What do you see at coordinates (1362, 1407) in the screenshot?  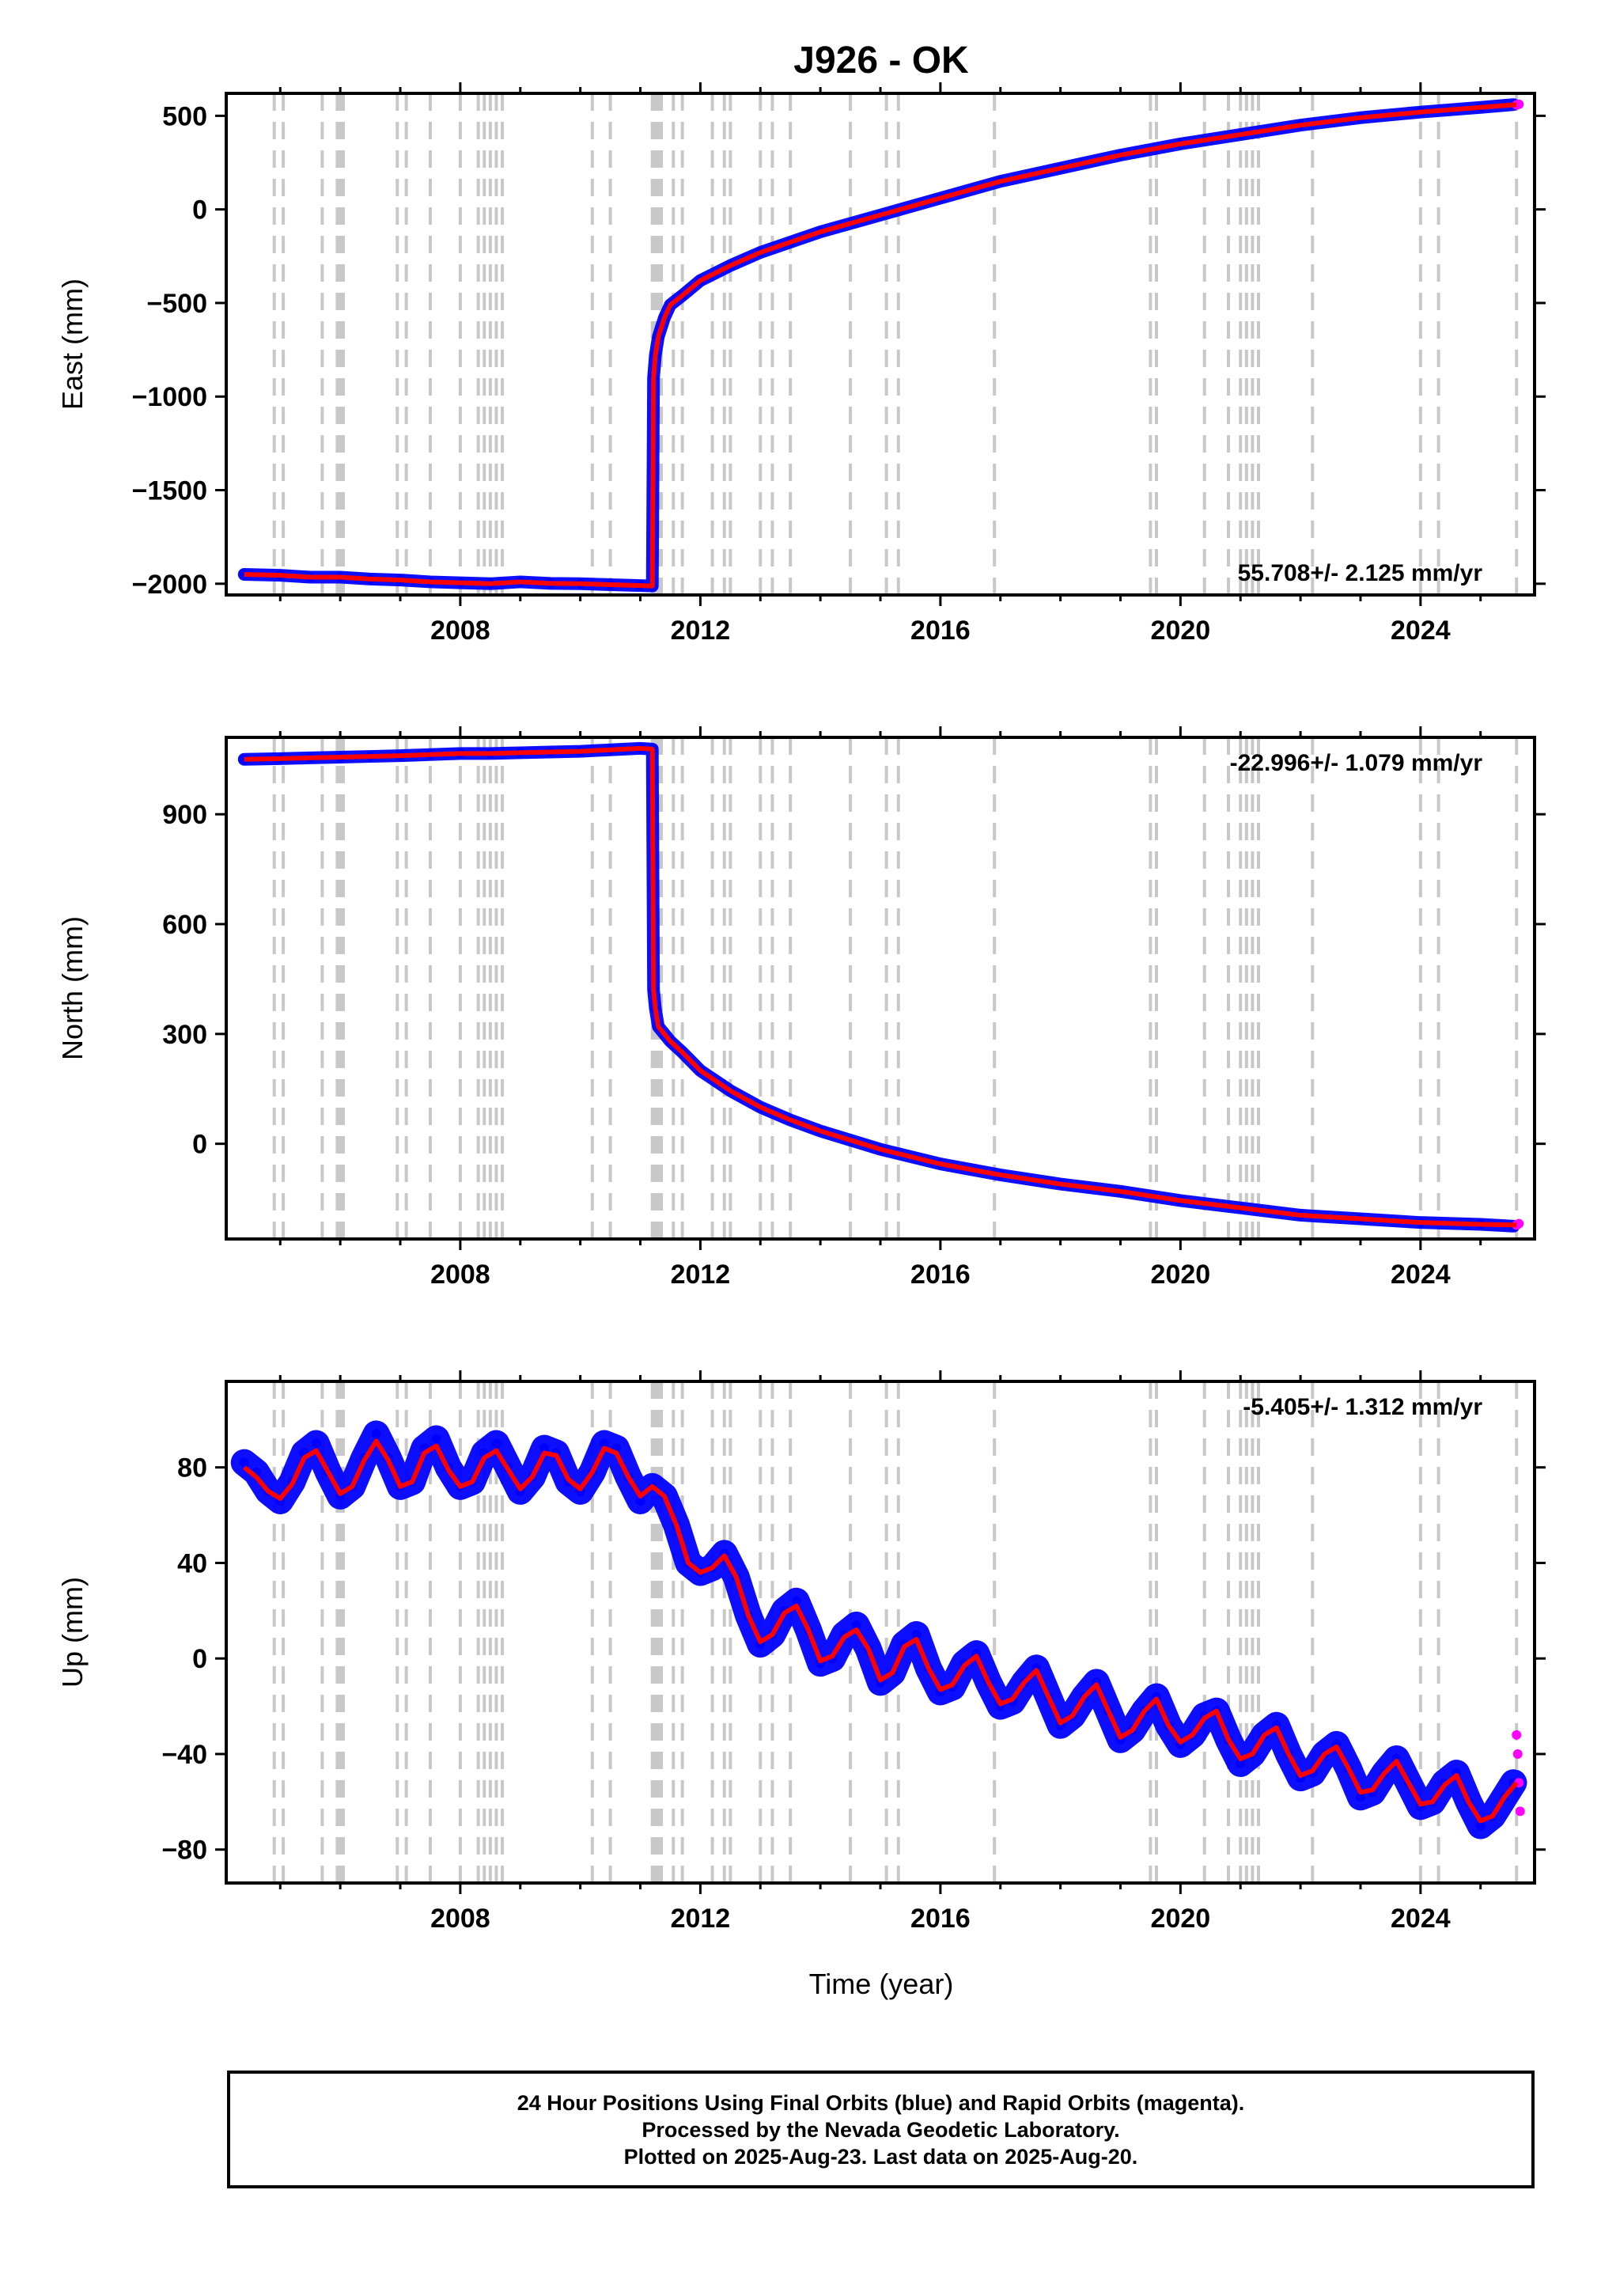 I see `rate-label: -5.405+/- 1.312 mm/yr` at bounding box center [1362, 1407].